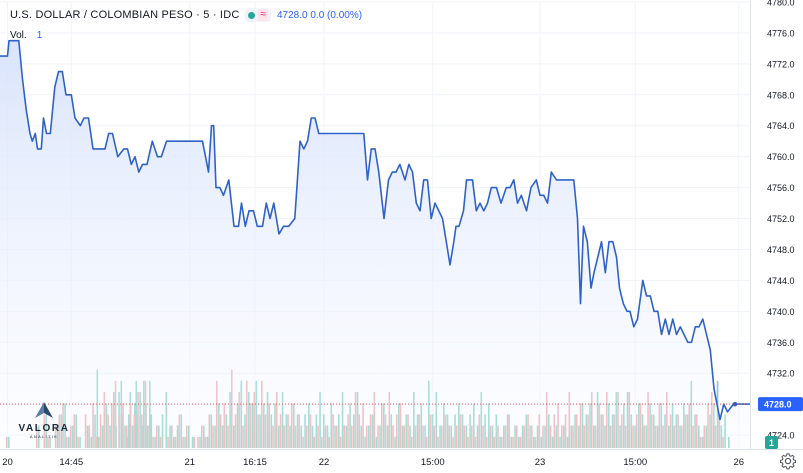 The height and width of the screenshot is (473, 803). What do you see at coordinates (319, 15) in the screenshot?
I see `last-quote: 4728.0 0.0 (0.00%)` at bounding box center [319, 15].